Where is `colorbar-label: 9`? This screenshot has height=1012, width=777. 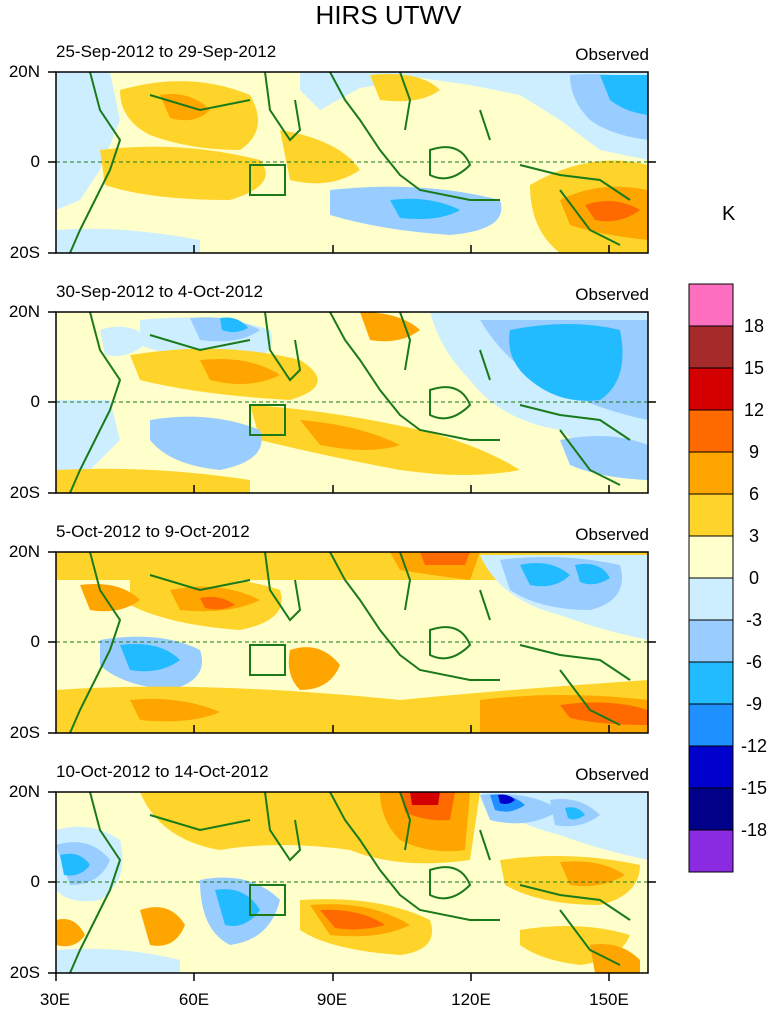 colorbar-label: 9 is located at coordinates (753, 452).